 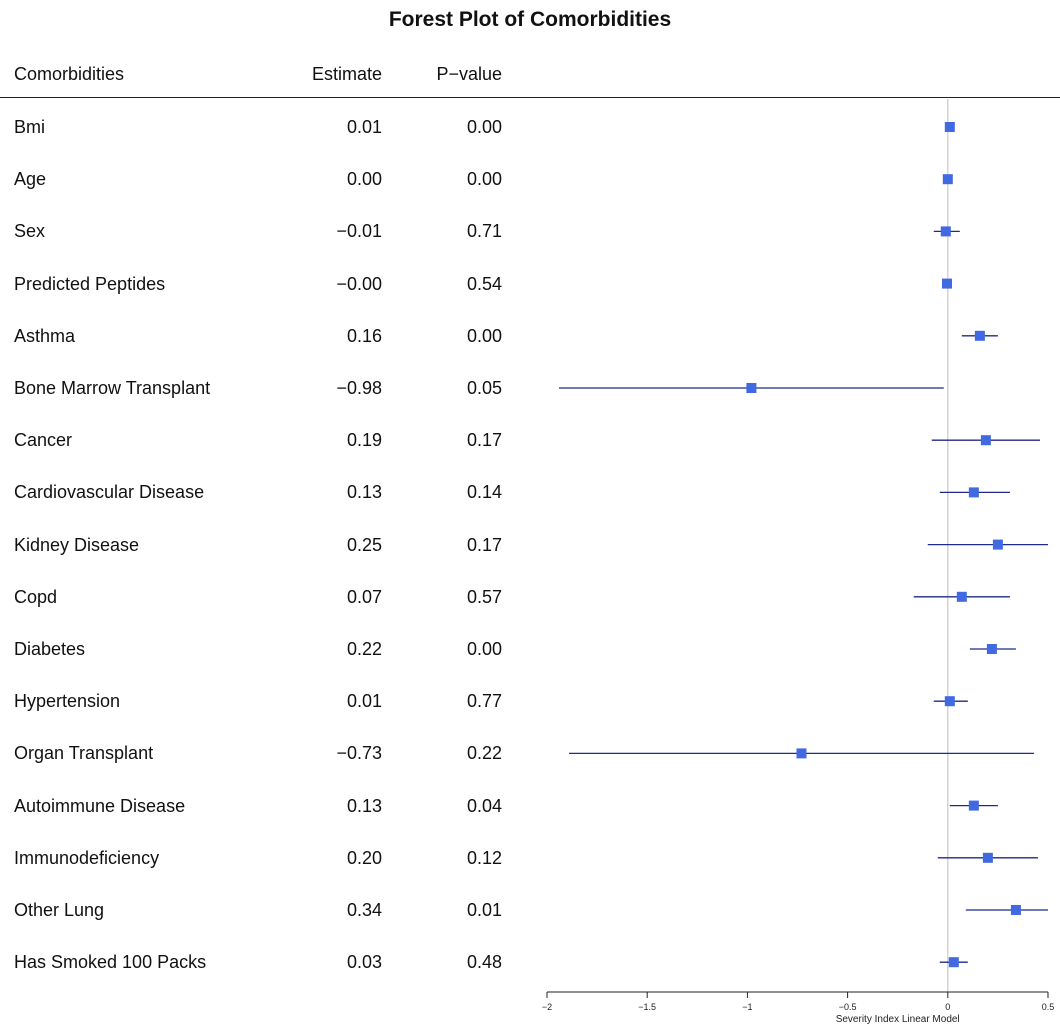 What do you see at coordinates (530, 19) in the screenshot?
I see `chart-title: Forest Plot of Comorbidities` at bounding box center [530, 19].